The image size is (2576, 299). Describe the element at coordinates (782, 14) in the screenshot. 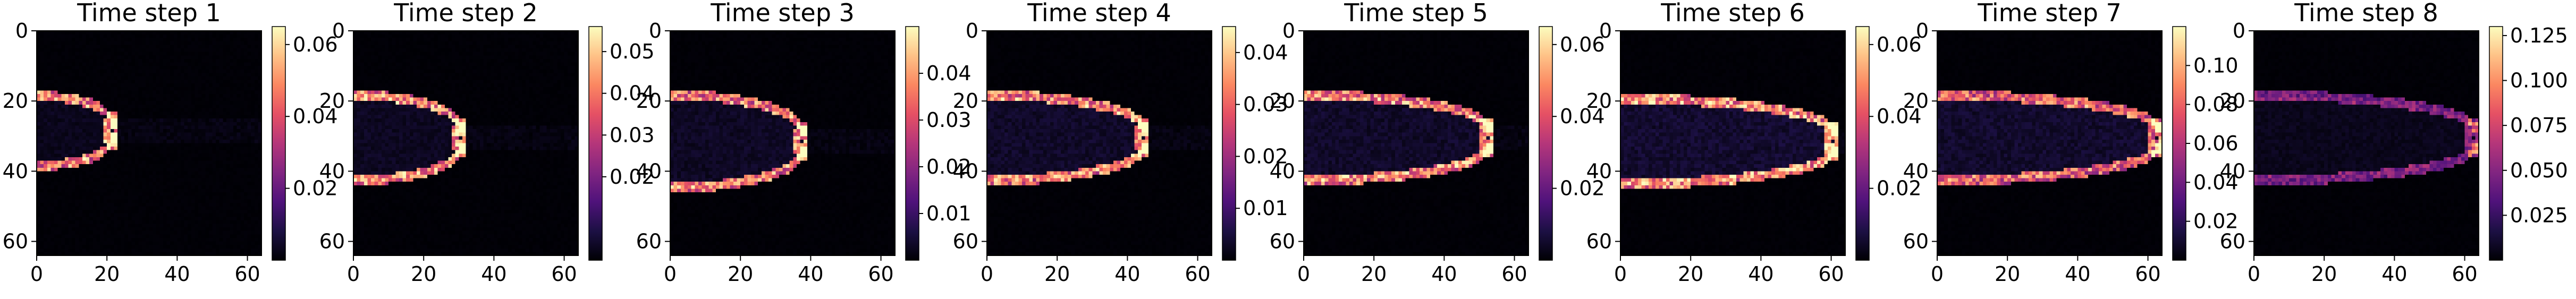

I see `panel-title: Time step 3` at that location.